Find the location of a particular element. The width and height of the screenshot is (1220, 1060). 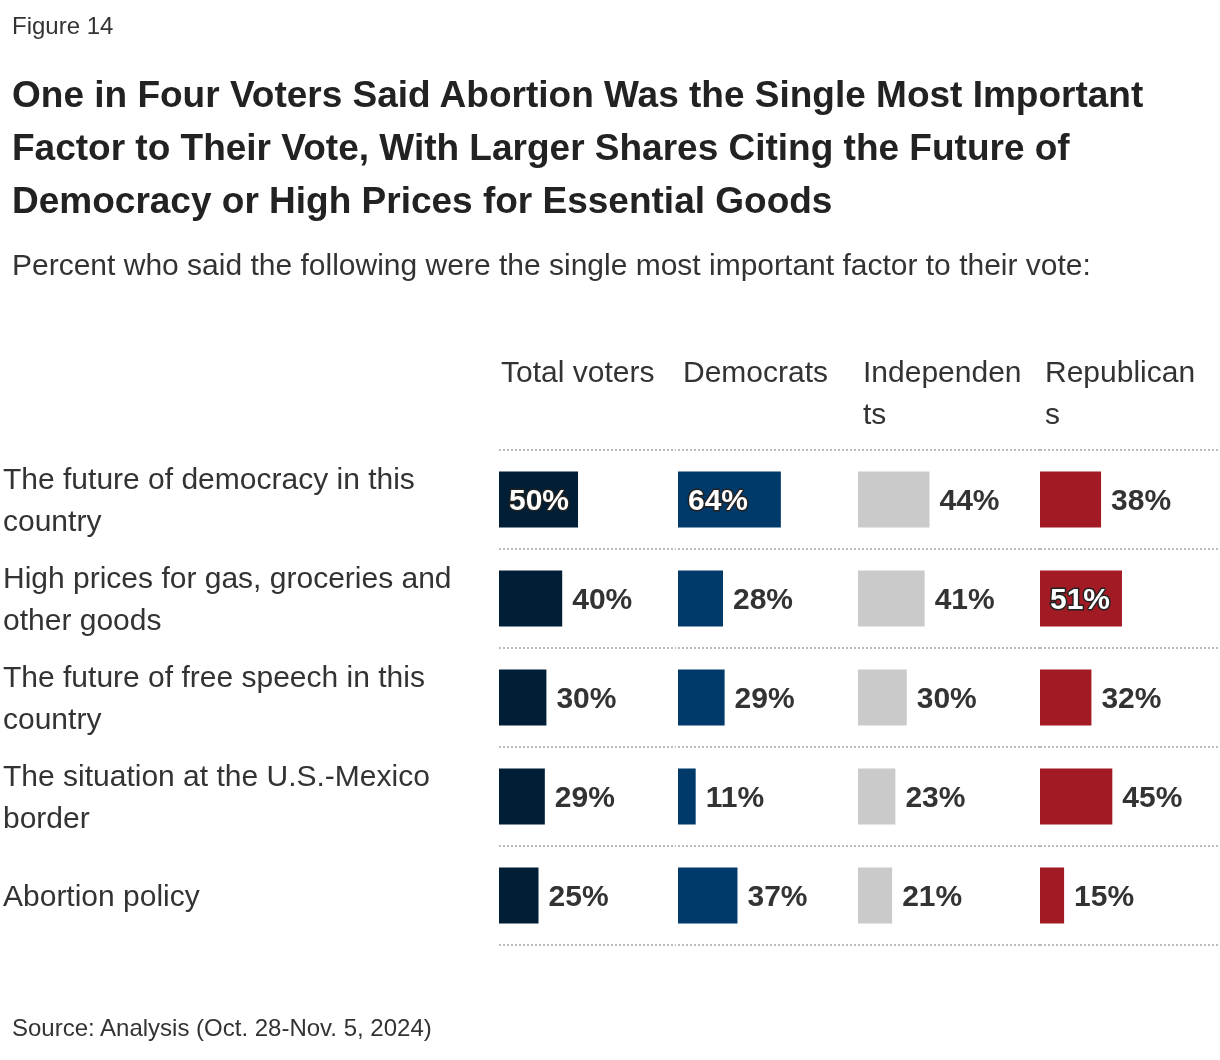

data-label: 25% is located at coordinates (578, 895).